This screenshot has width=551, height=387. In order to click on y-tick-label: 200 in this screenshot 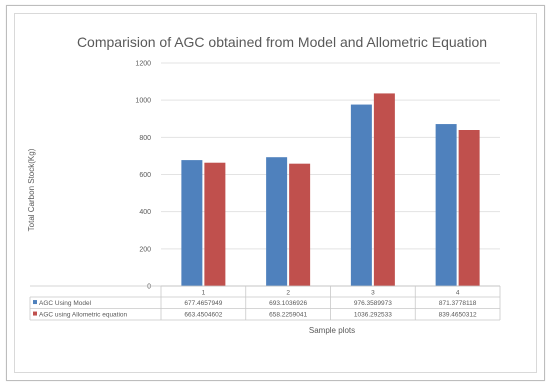, I will do `click(145, 249)`.